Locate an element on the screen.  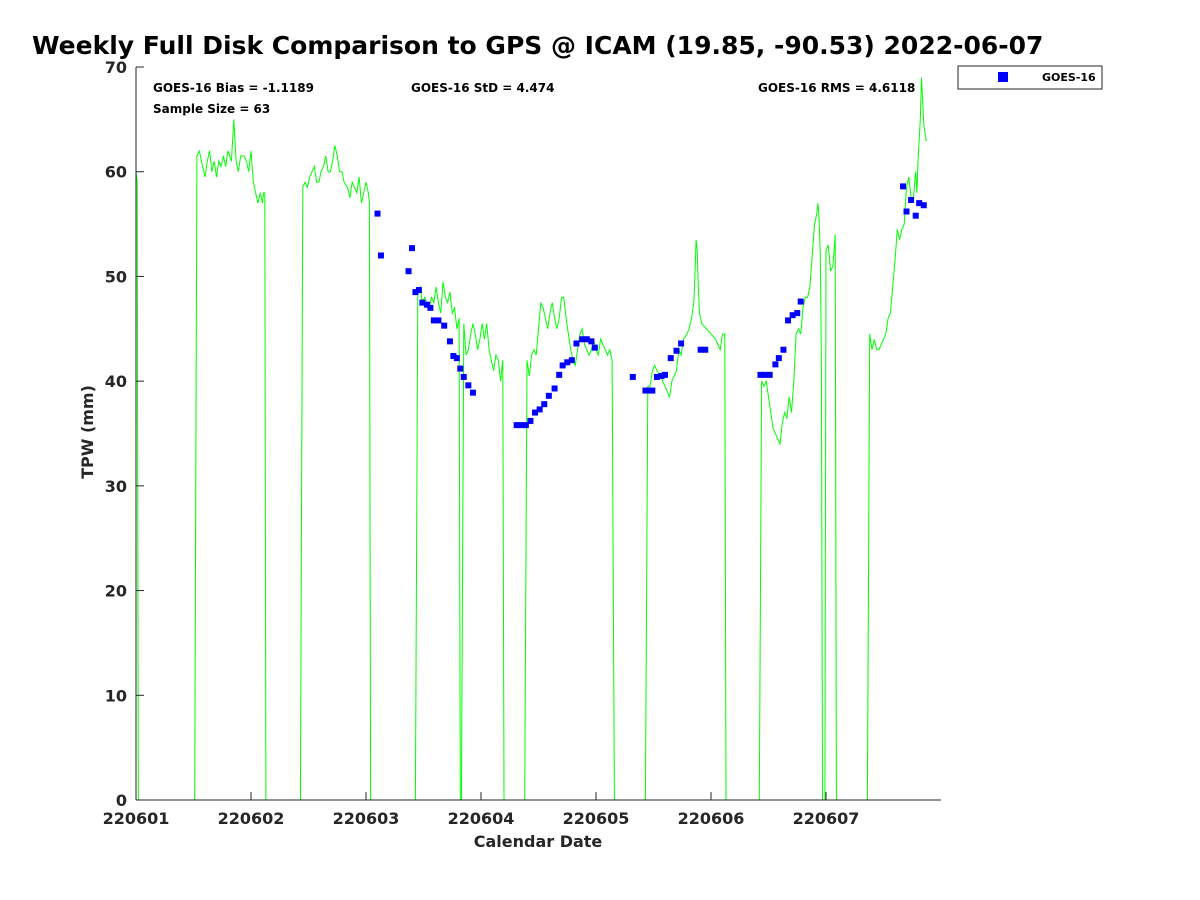
rms-stat: GOES-16 RMS = 4.6118 is located at coordinates (836, 88).